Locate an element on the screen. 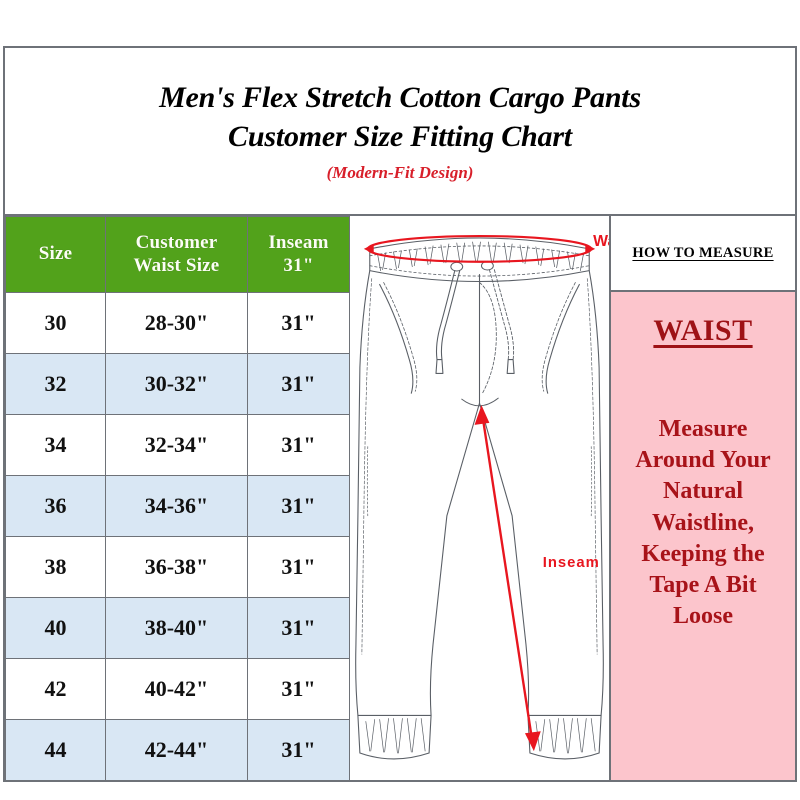 The image size is (800, 800). cell-size: 36 is located at coordinates (55, 506).